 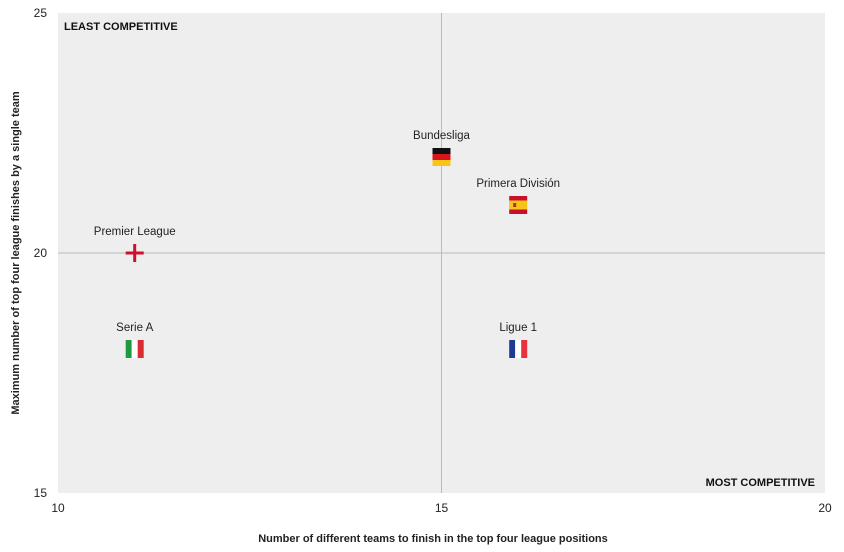 What do you see at coordinates (518, 184) in the screenshot?
I see `data-point-label: Primera División` at bounding box center [518, 184].